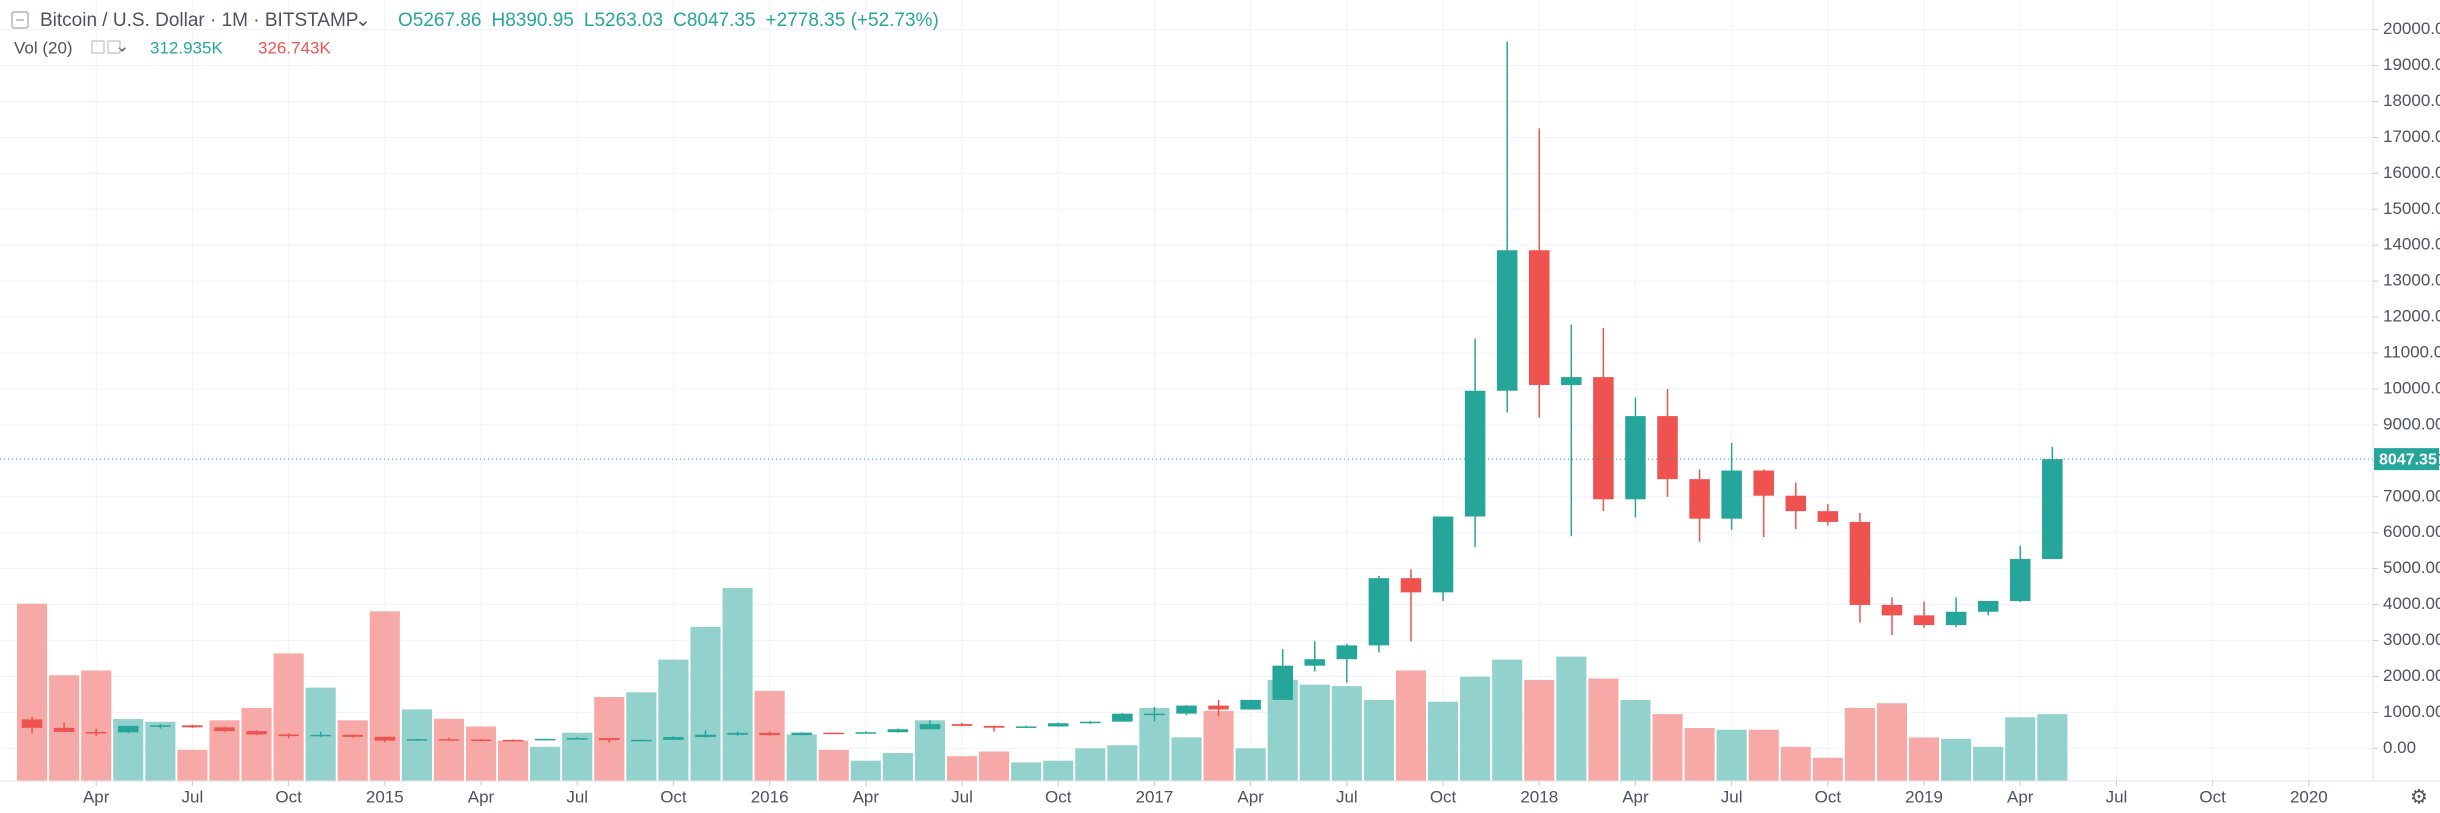 Image resolution: width=2440 pixels, height=813 pixels. I want to click on settings-gear: ⚙, so click(2419, 797).